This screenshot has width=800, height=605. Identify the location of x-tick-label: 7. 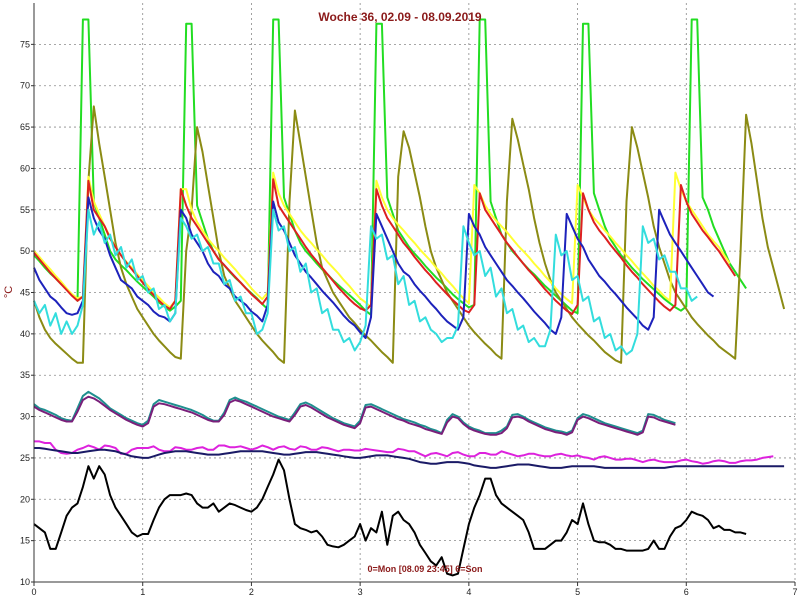
(794, 592).